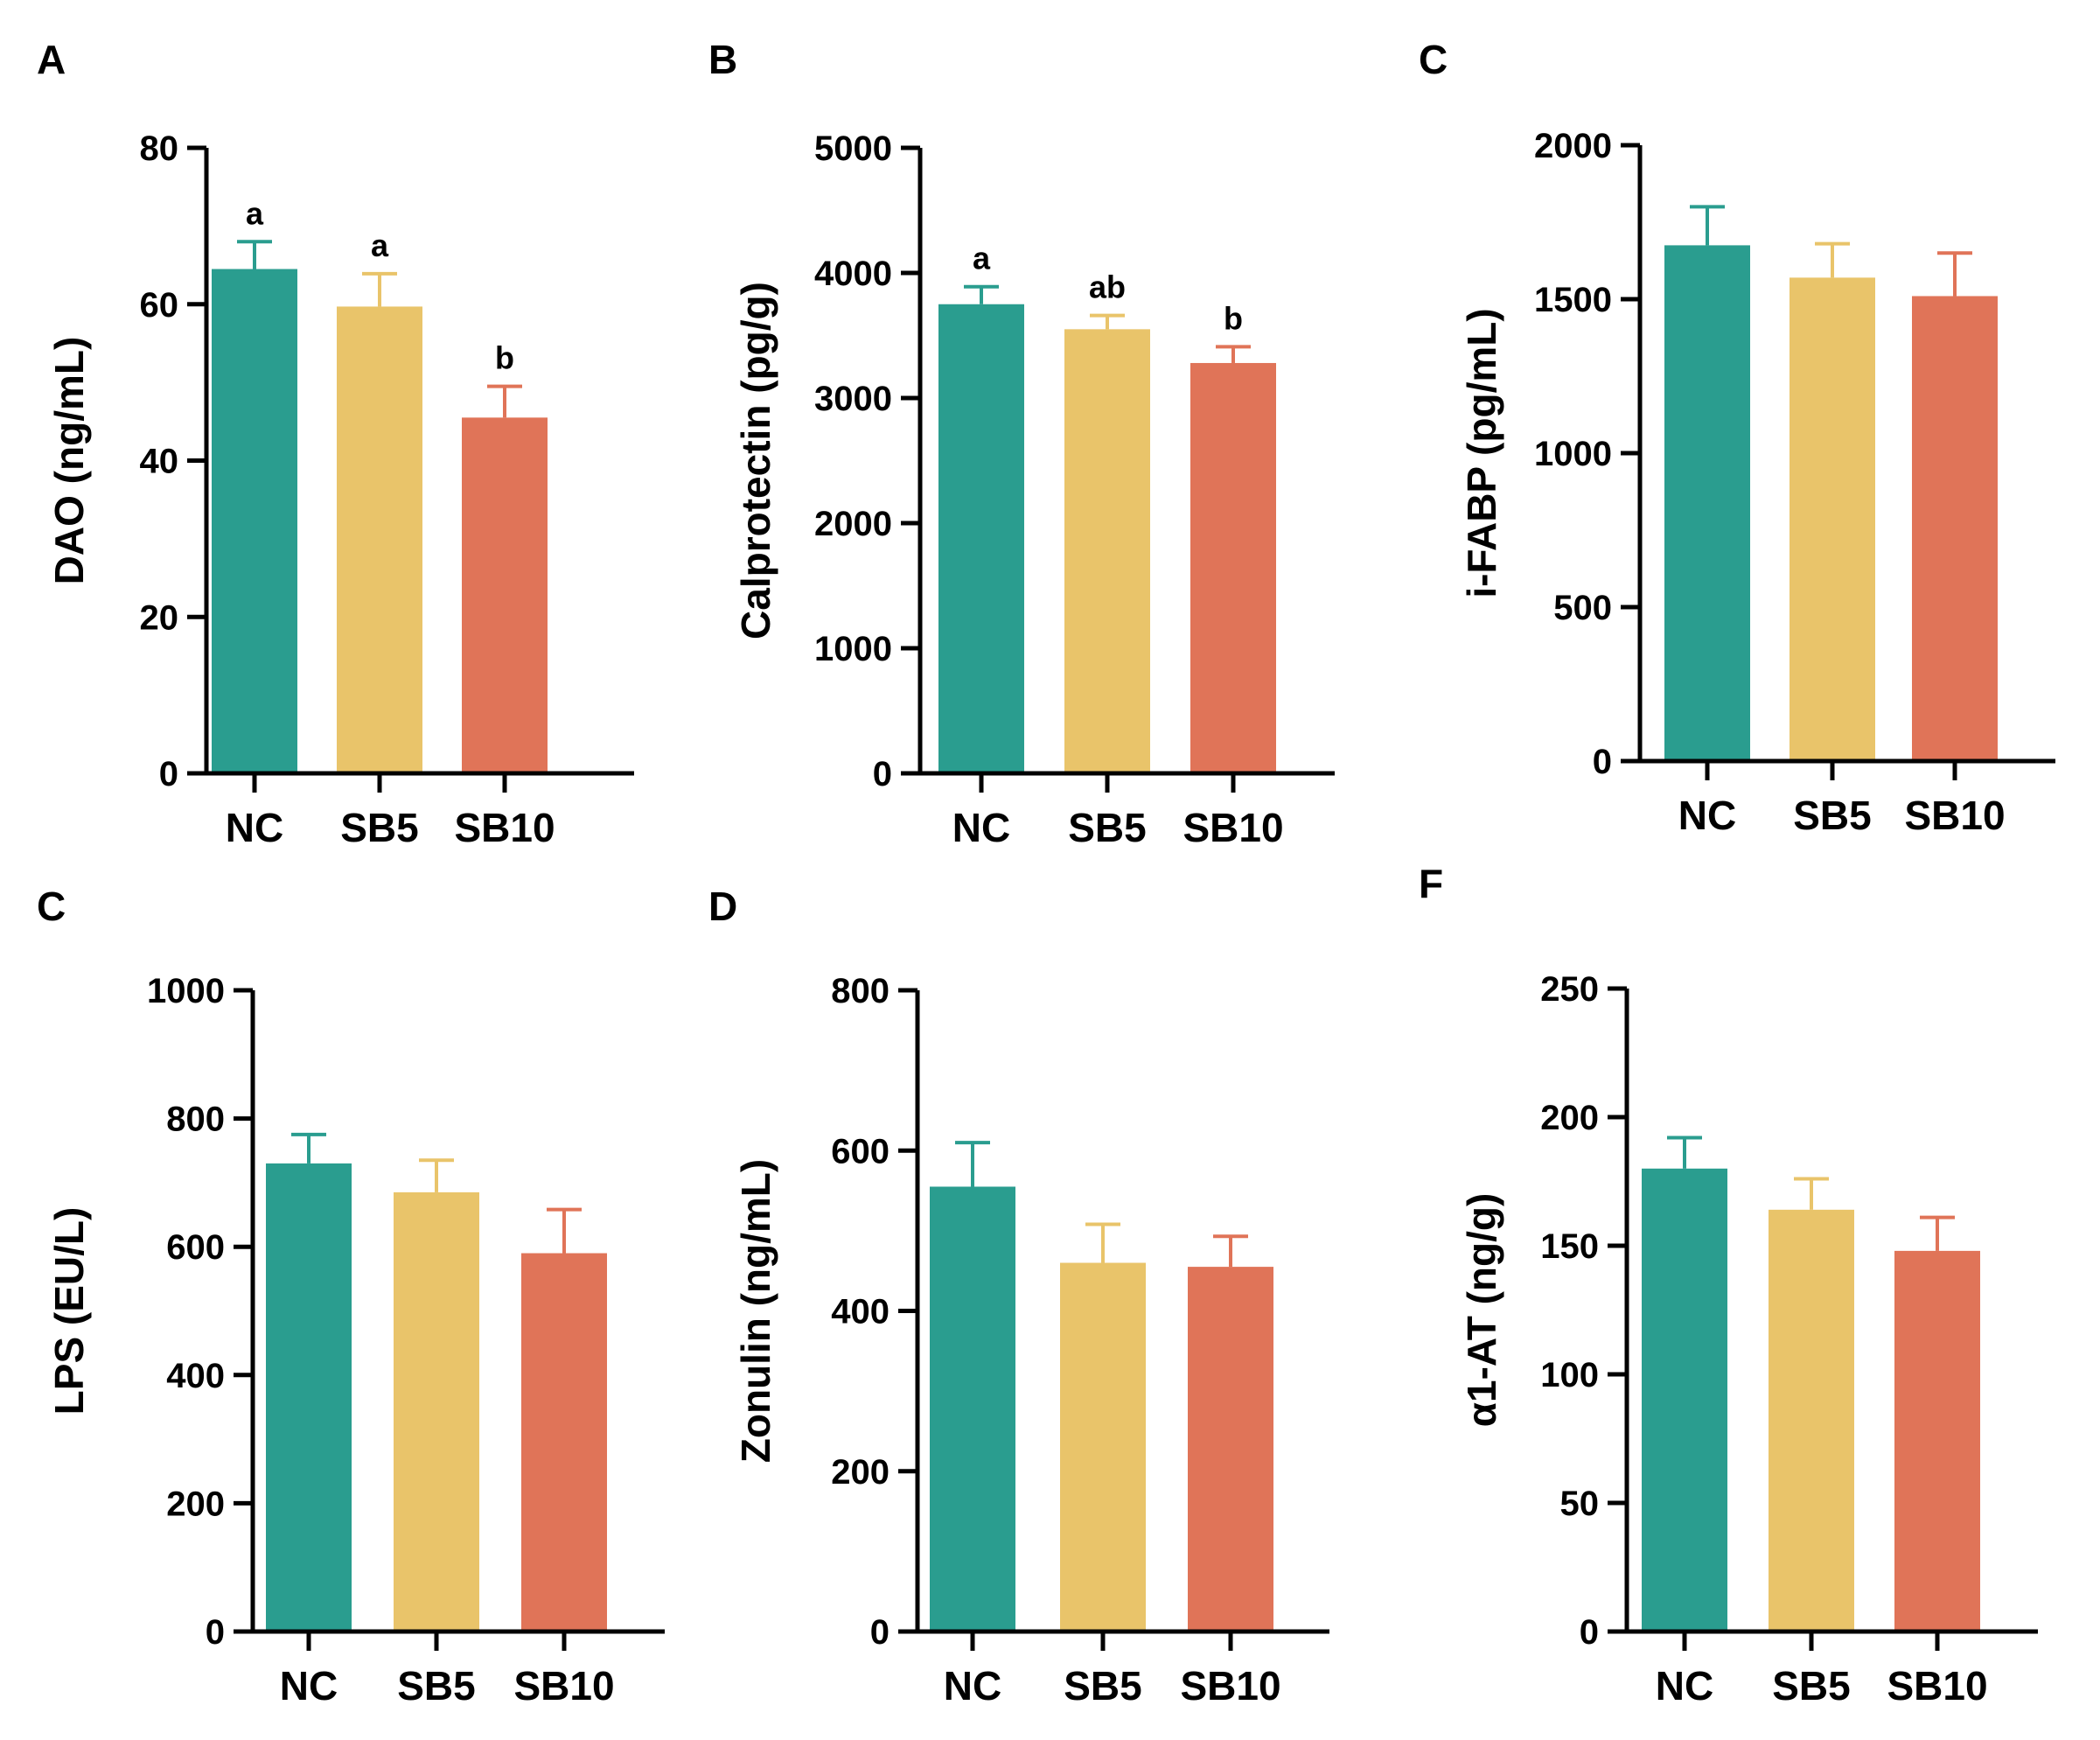  What do you see at coordinates (755, 460) in the screenshot?
I see `y-axis-title: Calprotectin (pg/g)` at bounding box center [755, 460].